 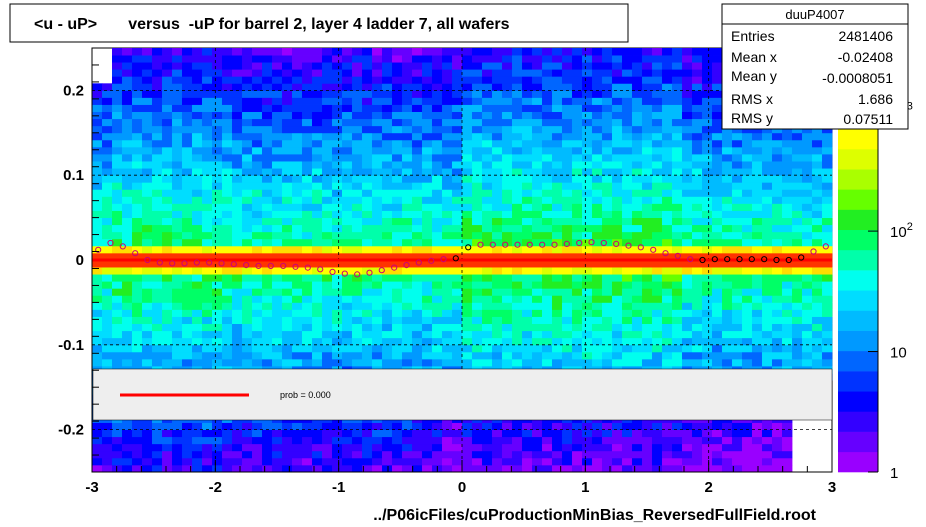 I want to click on color-scale-swatch, so click(x=858, y=421).